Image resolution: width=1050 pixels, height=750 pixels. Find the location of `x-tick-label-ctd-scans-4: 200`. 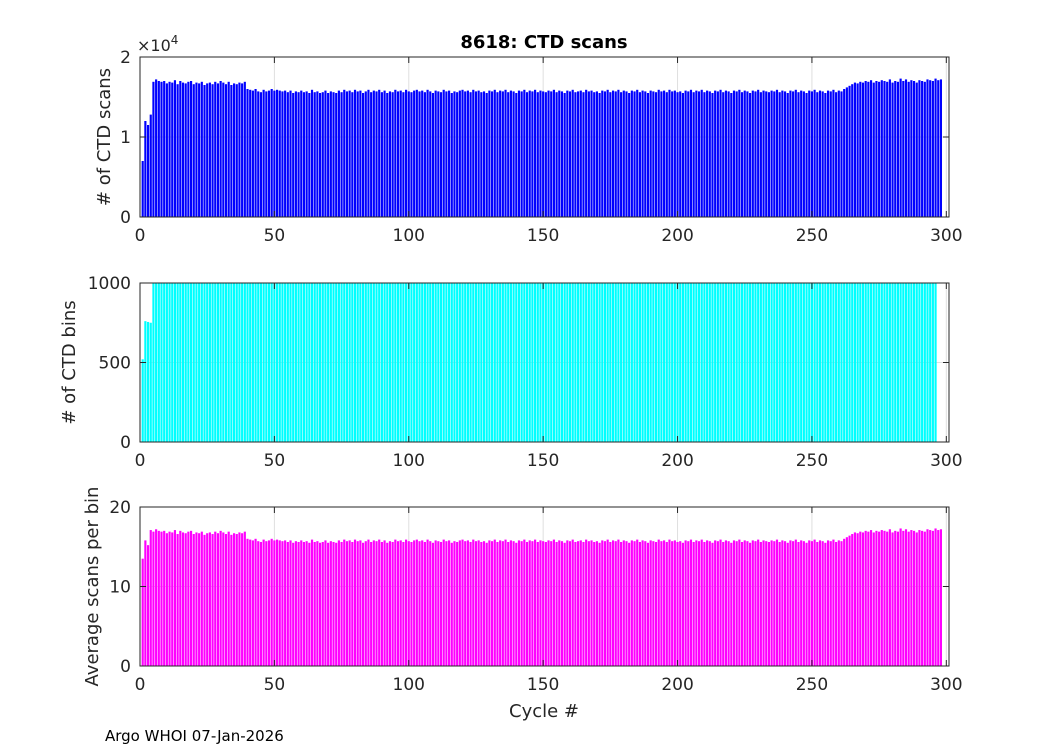

x-tick-label-ctd-scans-4: 200 is located at coordinates (677, 236).